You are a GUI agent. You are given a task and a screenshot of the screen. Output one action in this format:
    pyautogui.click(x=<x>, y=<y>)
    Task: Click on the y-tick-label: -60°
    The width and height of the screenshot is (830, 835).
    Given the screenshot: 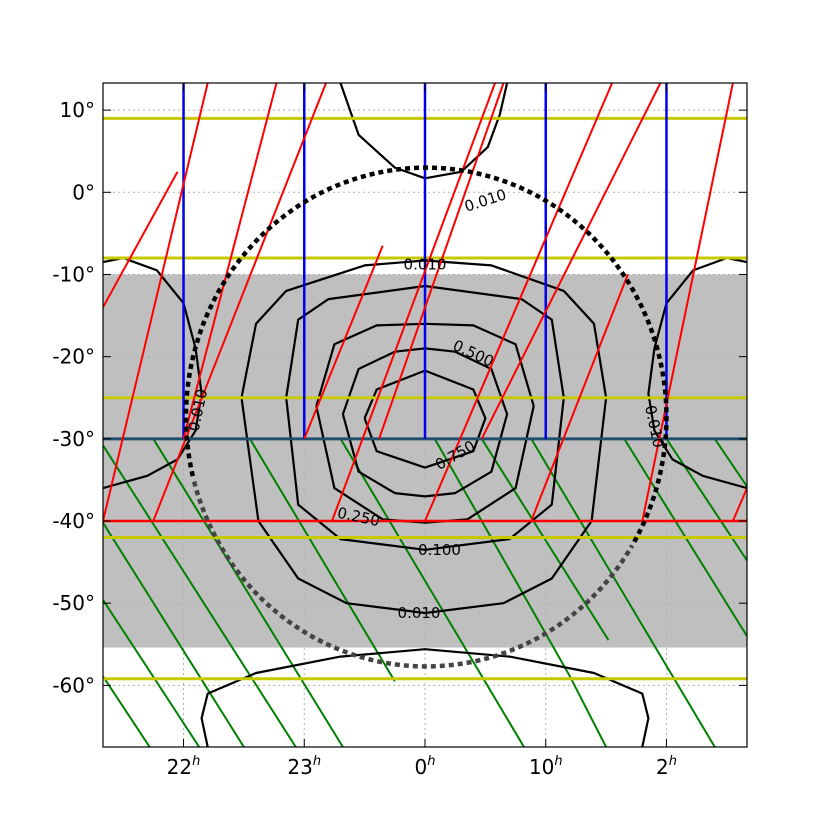 What is the action you would take?
    pyautogui.click(x=73, y=685)
    